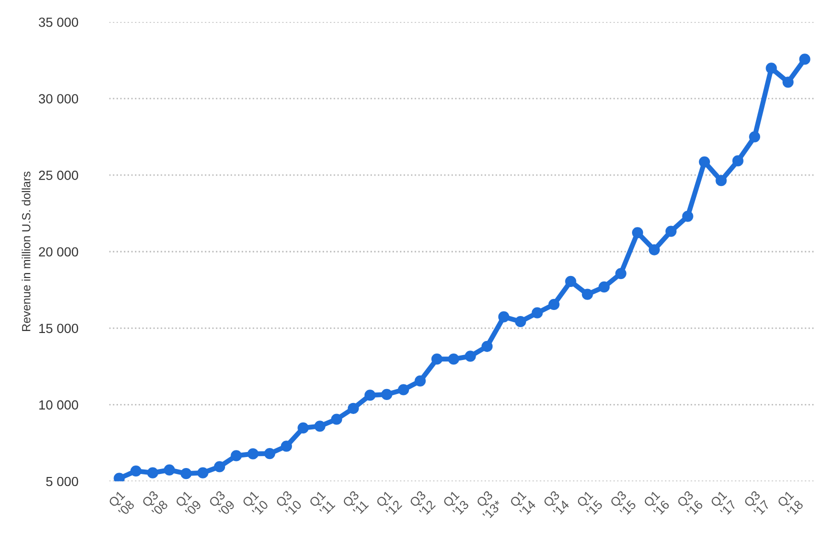  I want to click on x-tick-label: Q3 '12, so click(422, 503).